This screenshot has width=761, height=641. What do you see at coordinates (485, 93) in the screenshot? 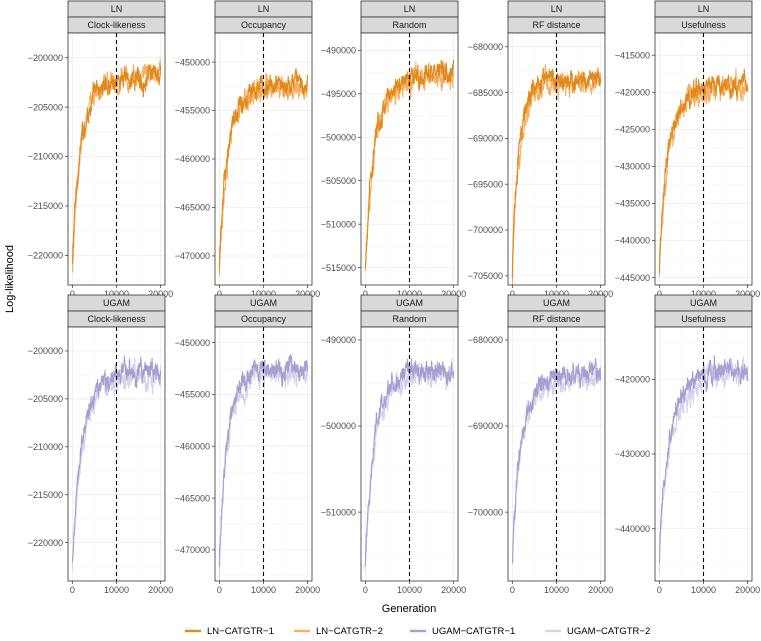
I see `y-tick-label: −685000` at bounding box center [485, 93].